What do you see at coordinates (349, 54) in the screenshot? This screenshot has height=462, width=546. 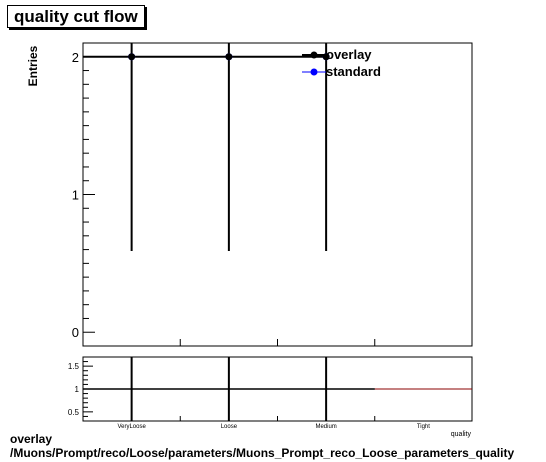 I see `legend-overlay-label: overlay` at bounding box center [349, 54].